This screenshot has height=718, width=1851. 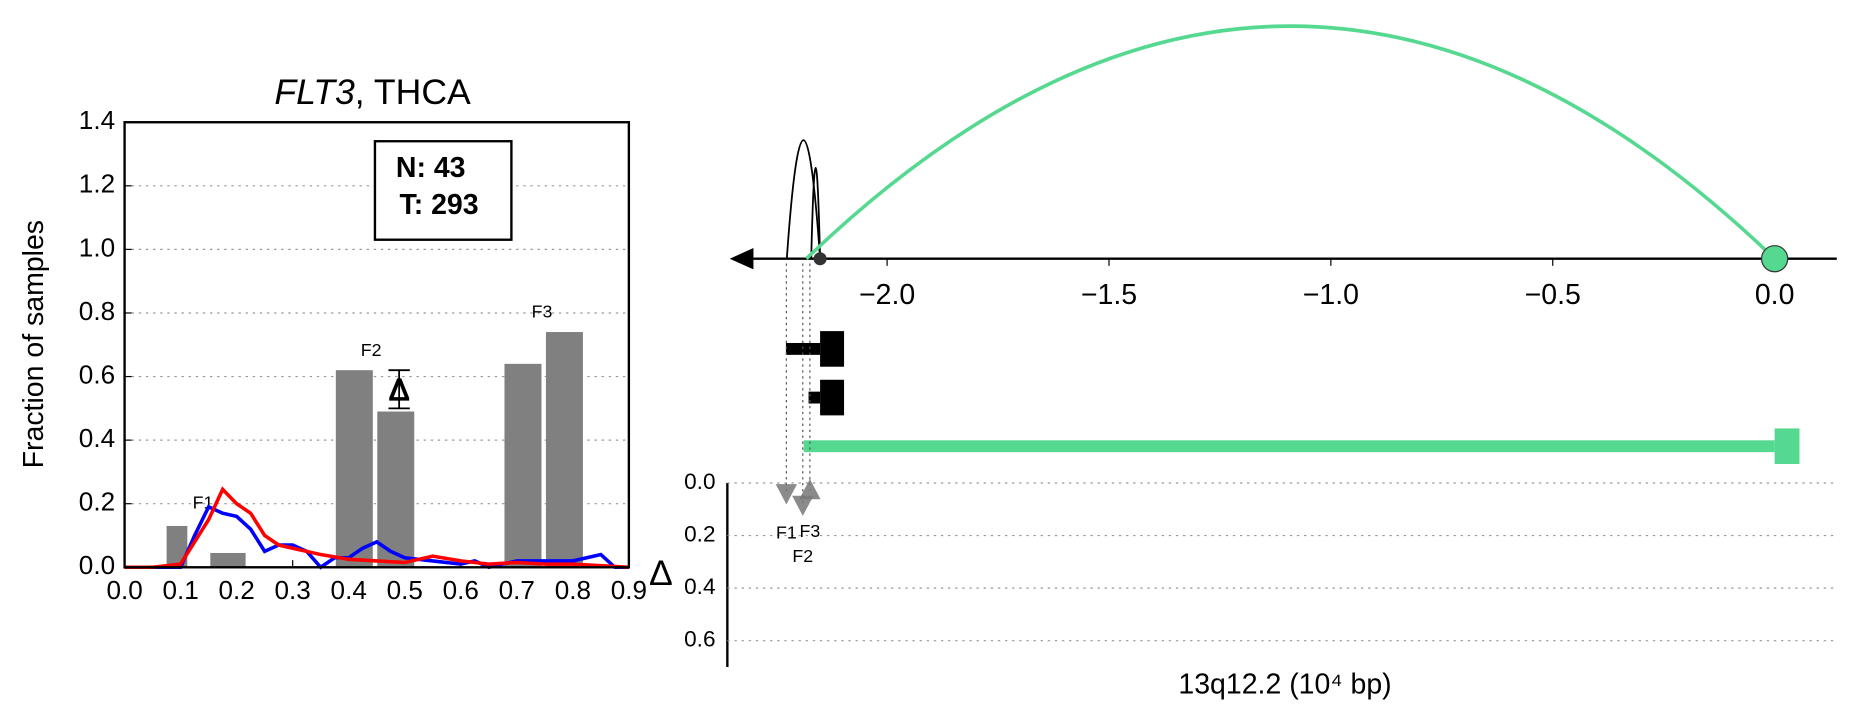 I want to click on chart-title: FLT3, THCA, so click(x=372, y=92).